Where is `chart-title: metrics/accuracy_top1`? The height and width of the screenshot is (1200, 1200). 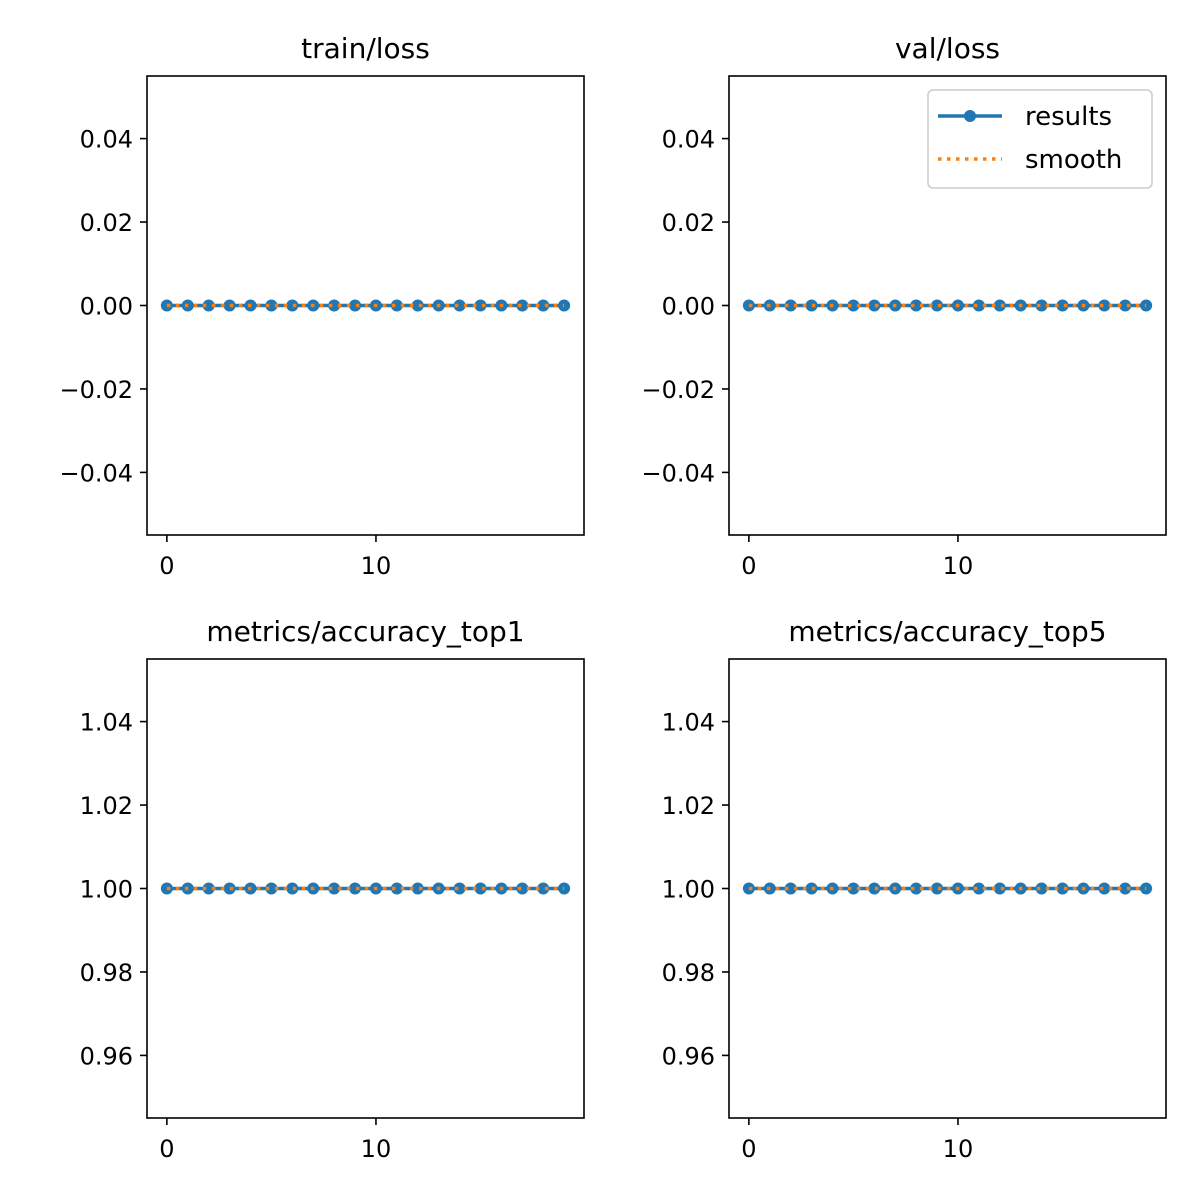 chart-title: metrics/accuracy_top1 is located at coordinates (365, 631).